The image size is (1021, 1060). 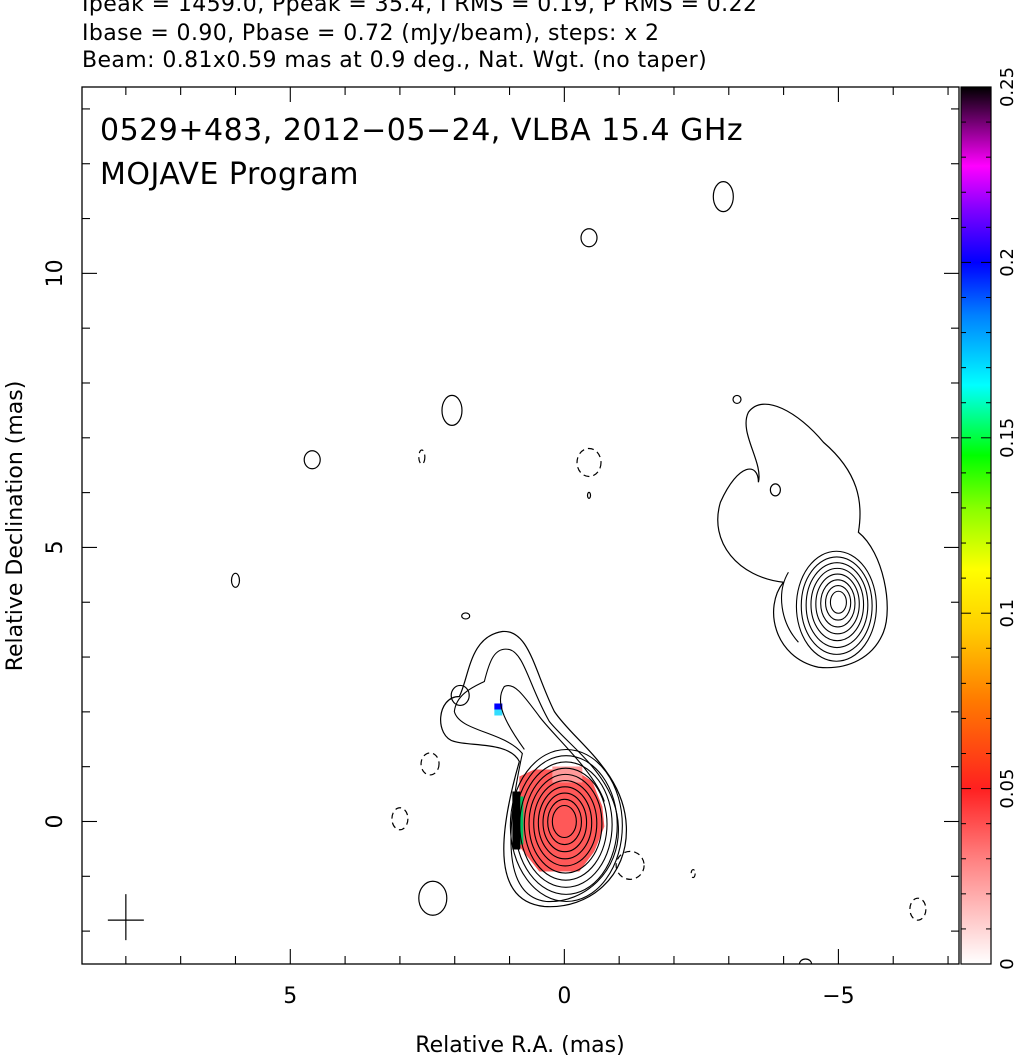 What do you see at coordinates (552, 743) in the screenshot?
I see `jet-third-contour` at bounding box center [552, 743].